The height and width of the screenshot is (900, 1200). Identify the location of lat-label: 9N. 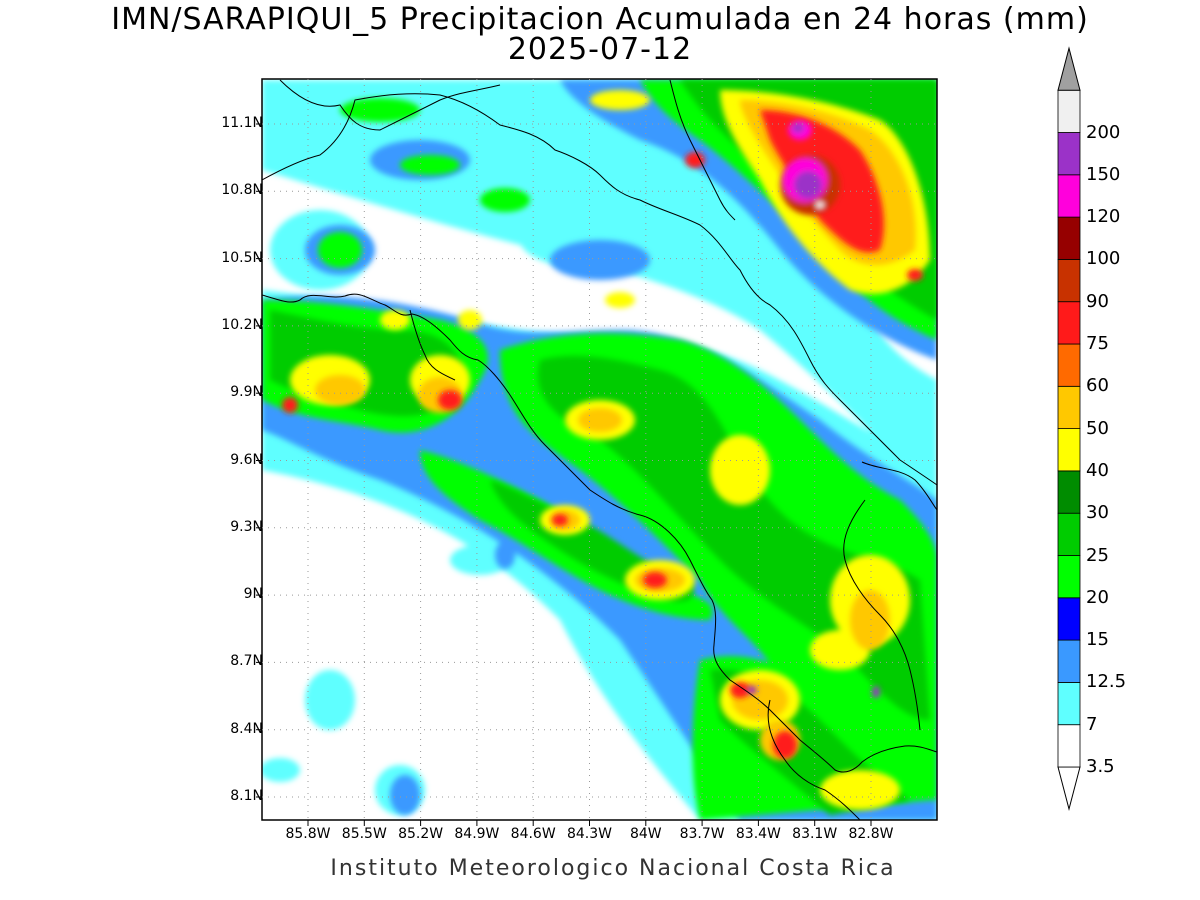
(253, 594).